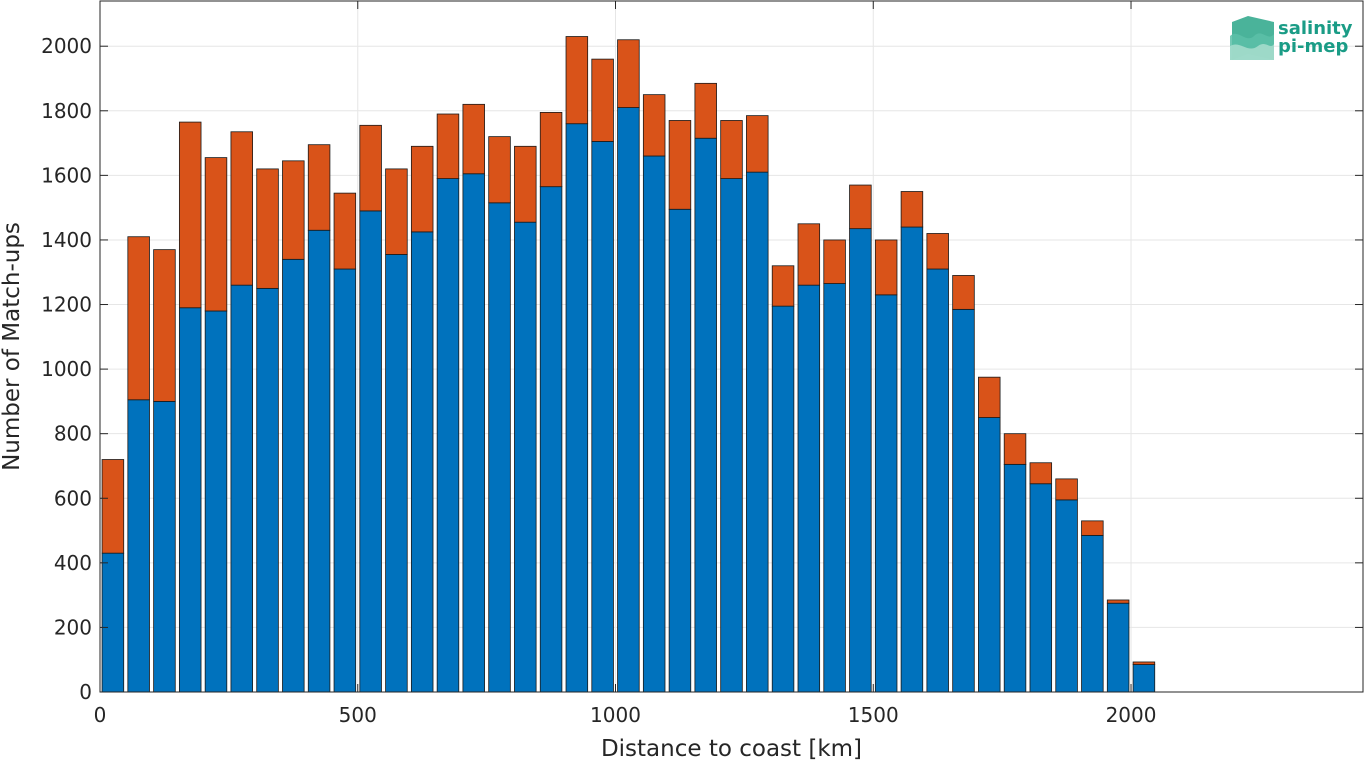 The height and width of the screenshot is (761, 1365). Describe the element at coordinates (66, 111) in the screenshot. I see `y-tick-label: 1800` at that location.